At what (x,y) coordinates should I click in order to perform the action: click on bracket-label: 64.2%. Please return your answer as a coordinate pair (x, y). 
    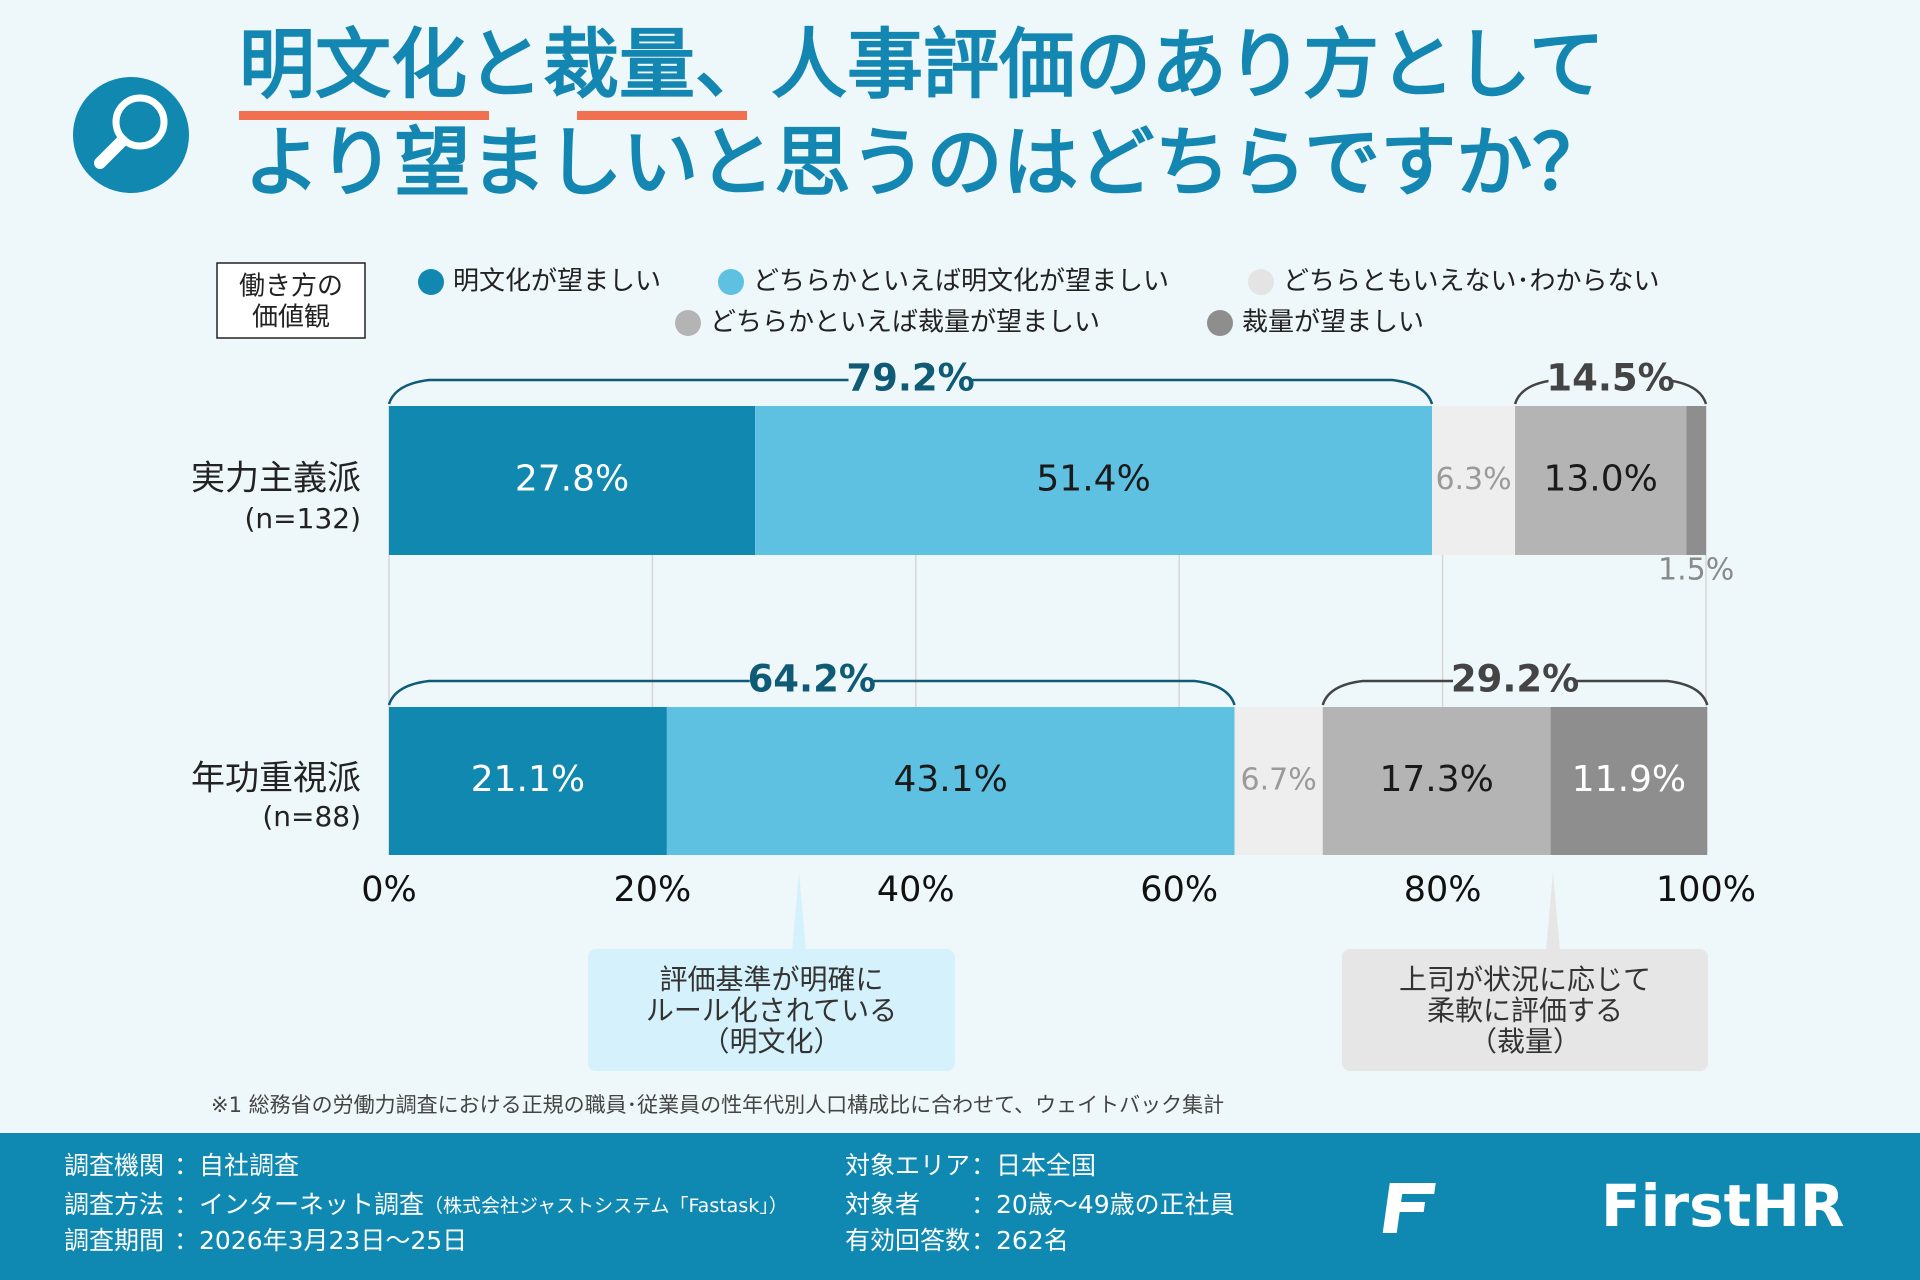
    Looking at the image, I should click on (812, 679).